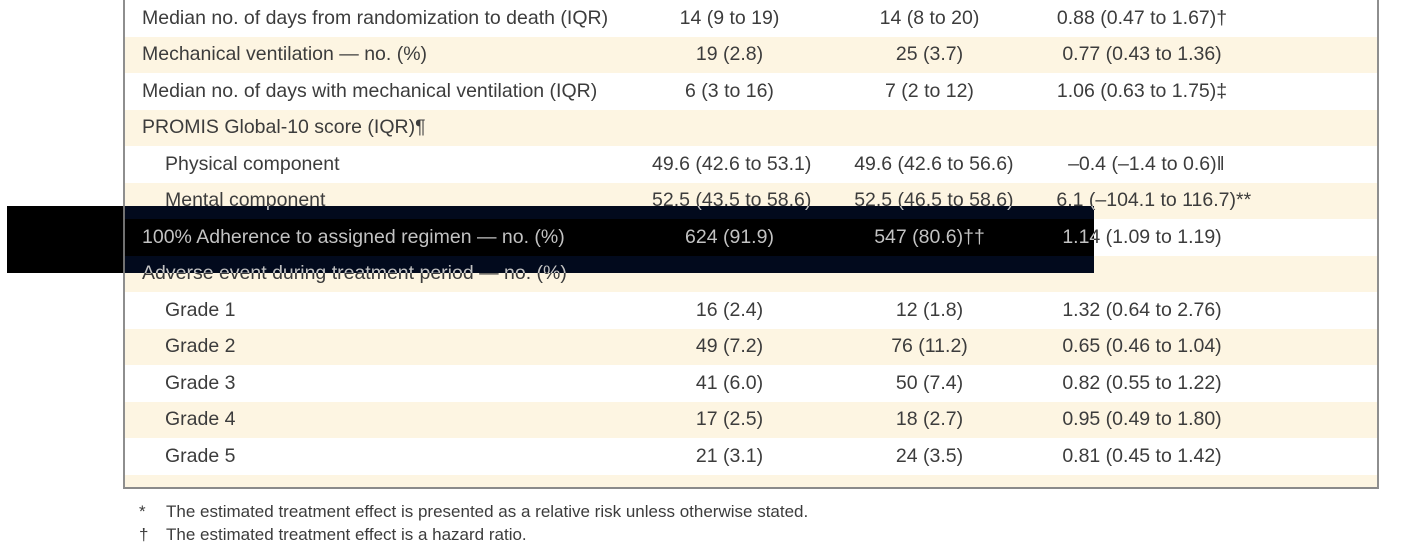  I want to click on value-cell-group2: 50 (7.4), so click(929, 382).